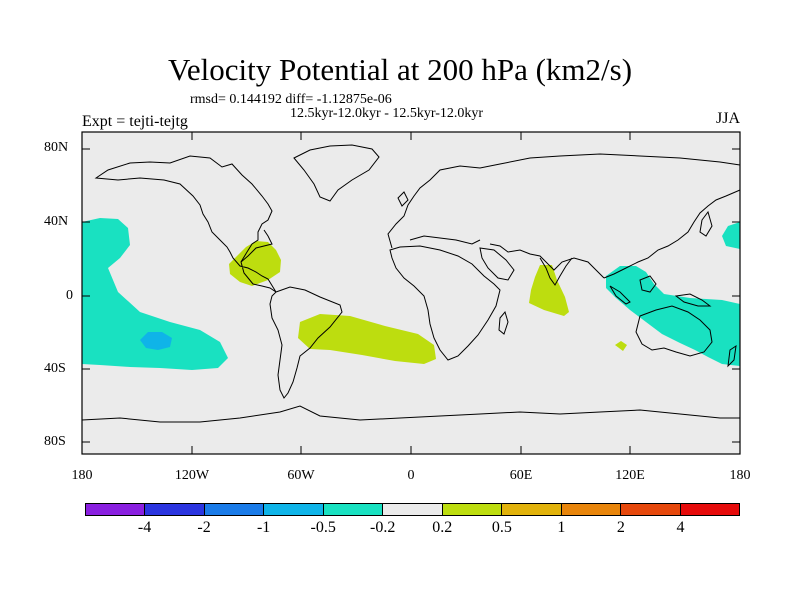 The width and height of the screenshot is (800, 600). What do you see at coordinates (255, 263) in the screenshot?
I see `caribbean-positive-region` at bounding box center [255, 263].